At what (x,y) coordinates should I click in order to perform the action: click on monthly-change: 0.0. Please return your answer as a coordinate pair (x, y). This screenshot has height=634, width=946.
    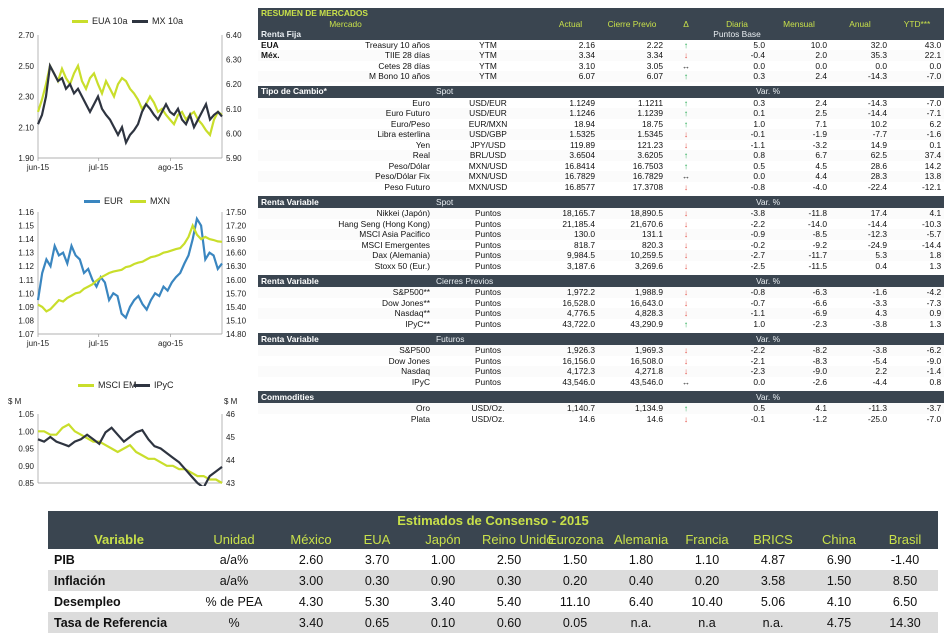
    Looking at the image, I should click on (821, 65).